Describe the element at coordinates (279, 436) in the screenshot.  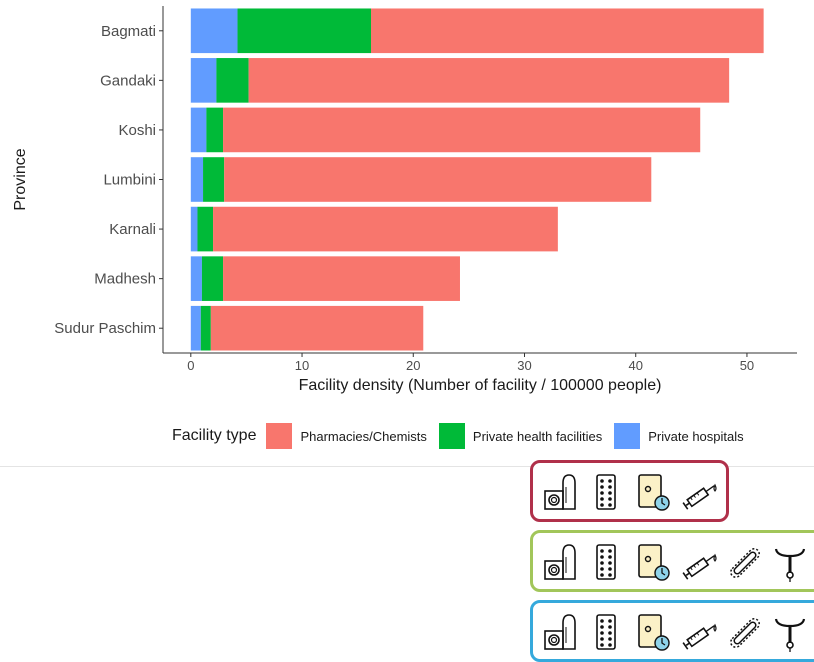
I see `legend-swatch-pharmacies` at that location.